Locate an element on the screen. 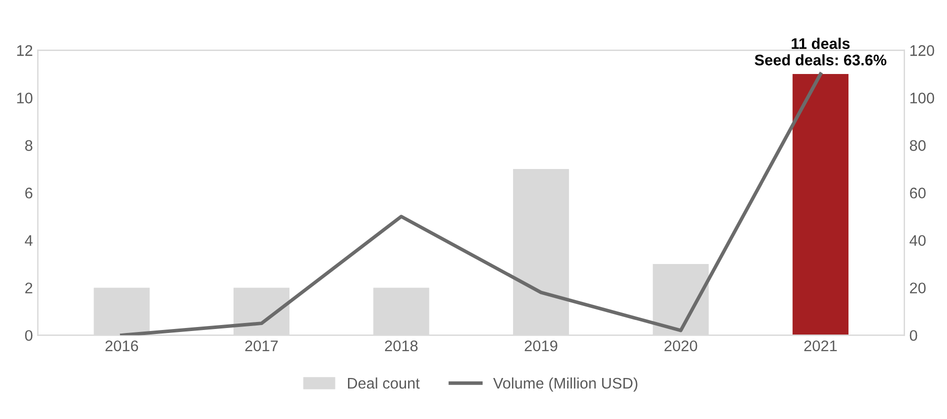 This screenshot has height=419, width=947. y-tick-label: 10 is located at coordinates (24, 98).